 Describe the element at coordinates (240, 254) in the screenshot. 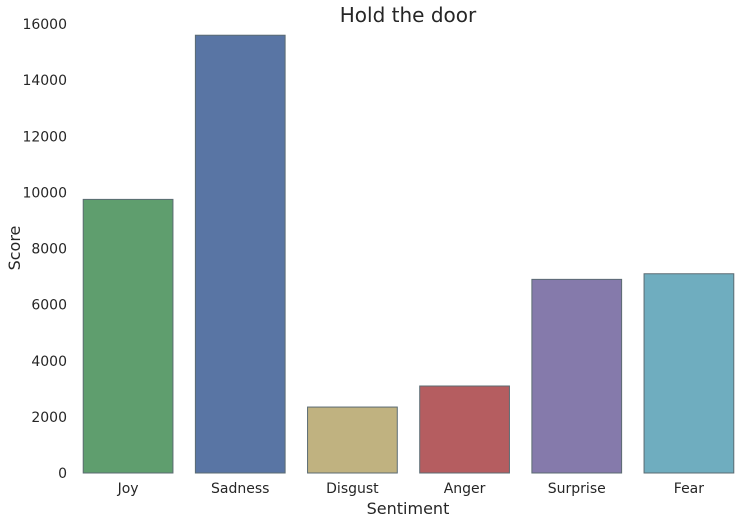

I see `bar-sadness` at that location.